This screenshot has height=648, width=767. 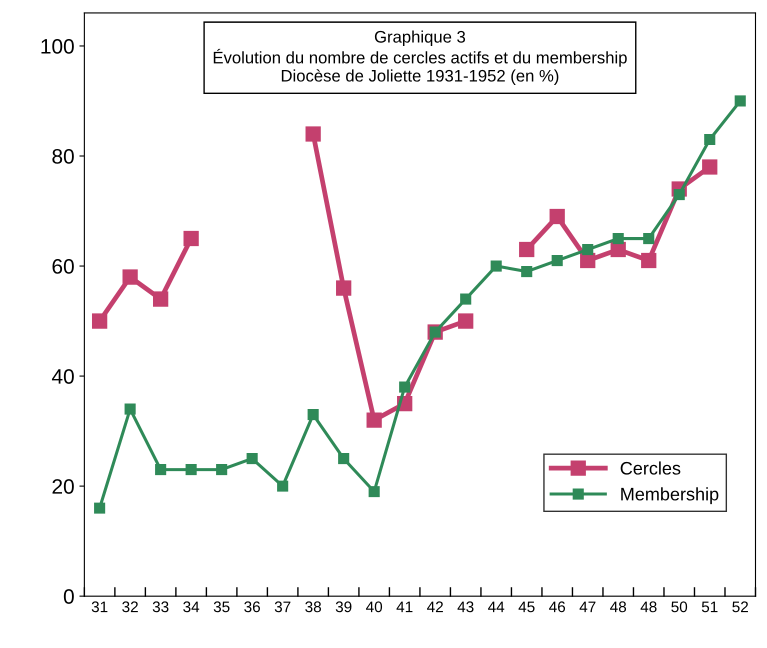 What do you see at coordinates (435, 606) in the screenshot?
I see `x-tick-label: 42` at bounding box center [435, 606].